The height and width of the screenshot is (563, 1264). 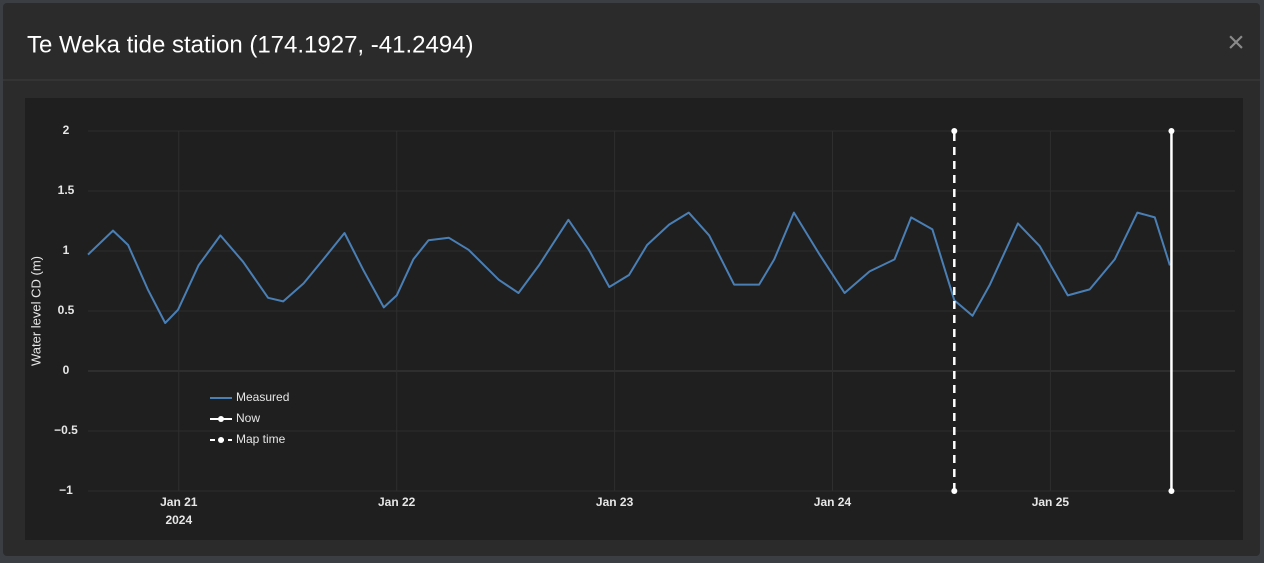 I want to click on legend-label: Now, so click(x=248, y=418).